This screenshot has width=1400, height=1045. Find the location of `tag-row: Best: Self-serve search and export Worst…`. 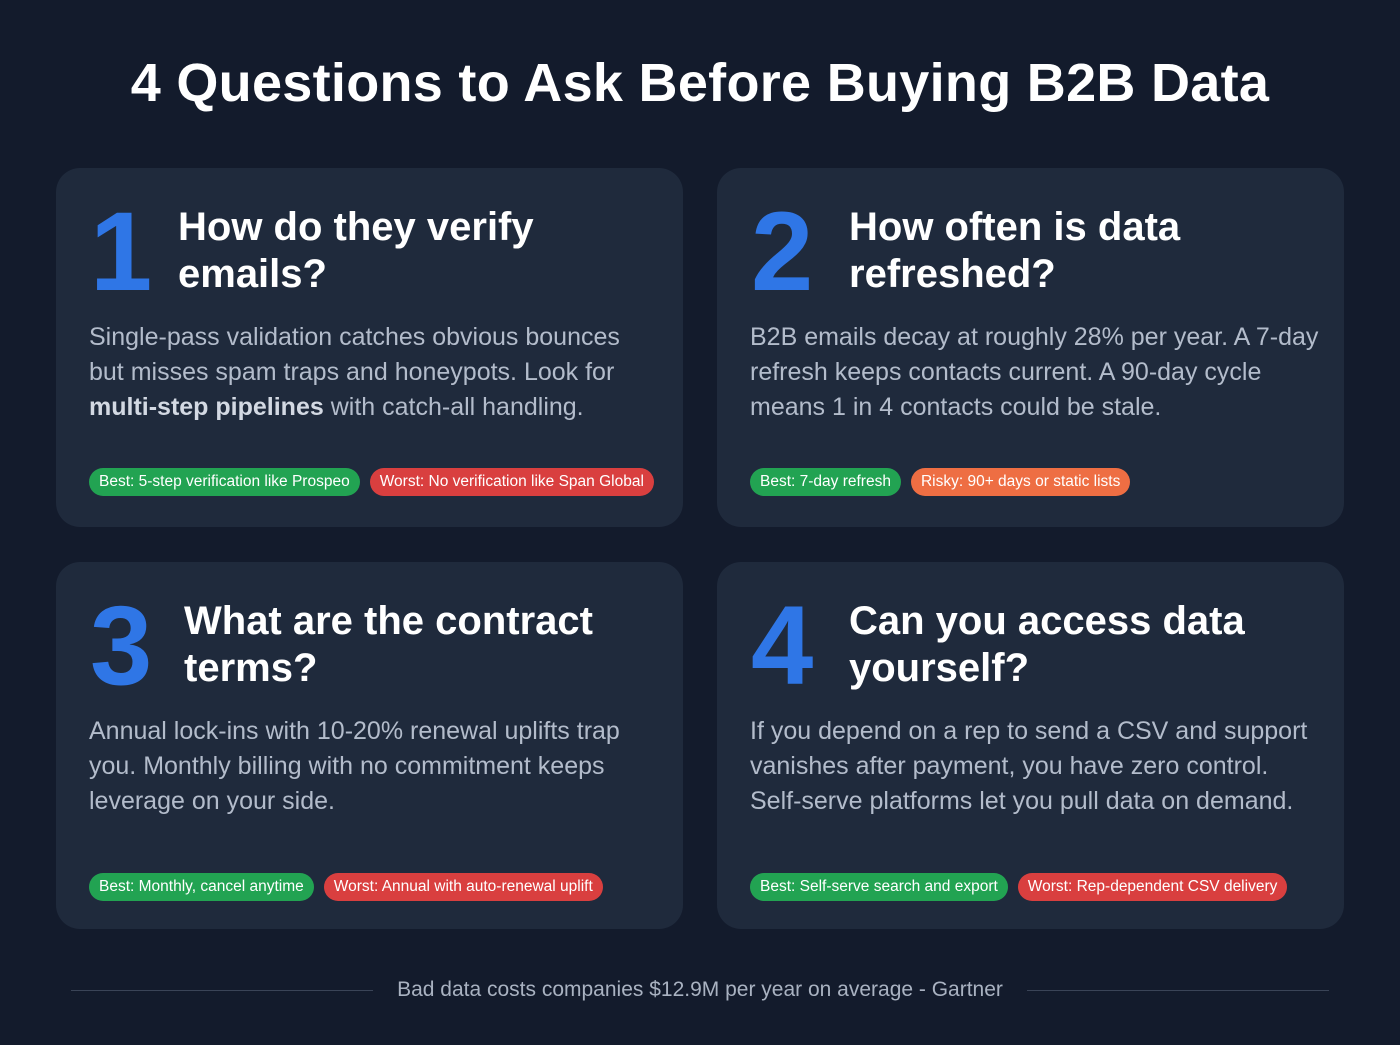

tag-row: Best: Self-serve search and export Worst… is located at coordinates (1019, 887).